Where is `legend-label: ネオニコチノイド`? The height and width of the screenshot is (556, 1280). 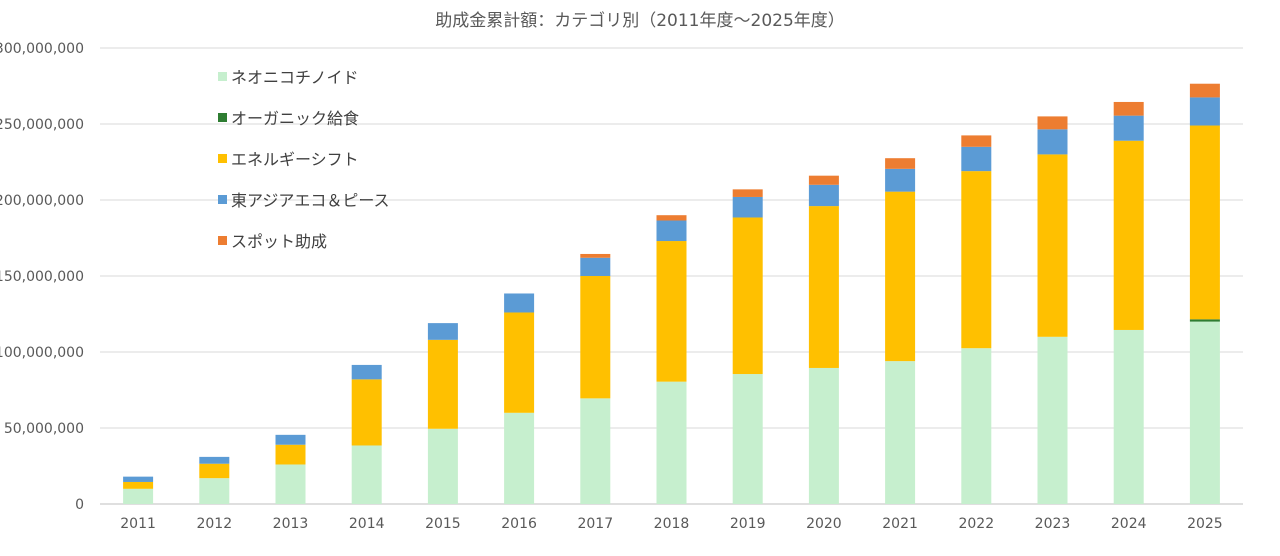 legend-label: ネオニコチノイド is located at coordinates (295, 77).